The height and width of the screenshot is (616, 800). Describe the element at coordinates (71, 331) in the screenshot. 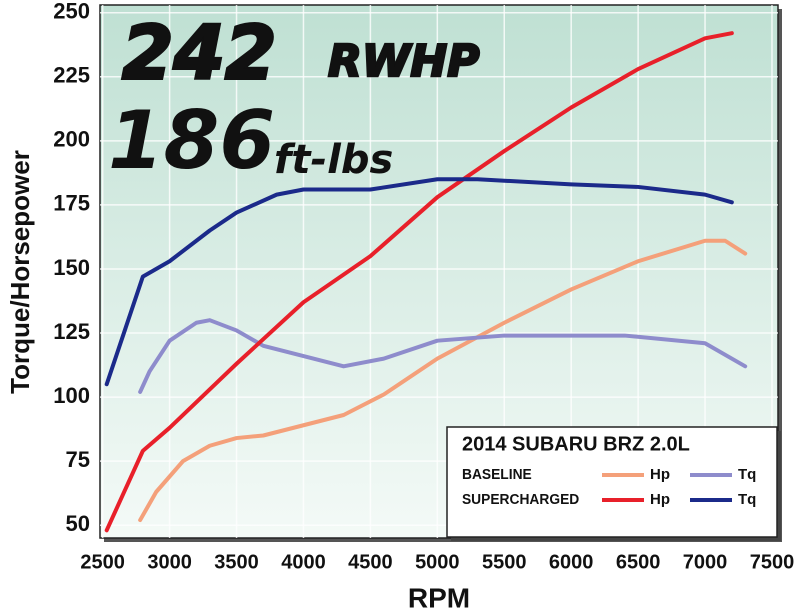

I see `y-tick-label: 125` at that location.